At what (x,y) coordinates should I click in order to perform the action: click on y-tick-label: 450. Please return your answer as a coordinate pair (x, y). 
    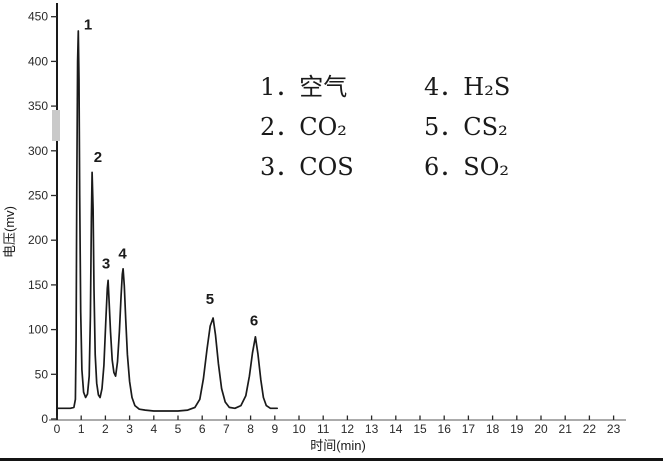
    Looking at the image, I should click on (38, 17).